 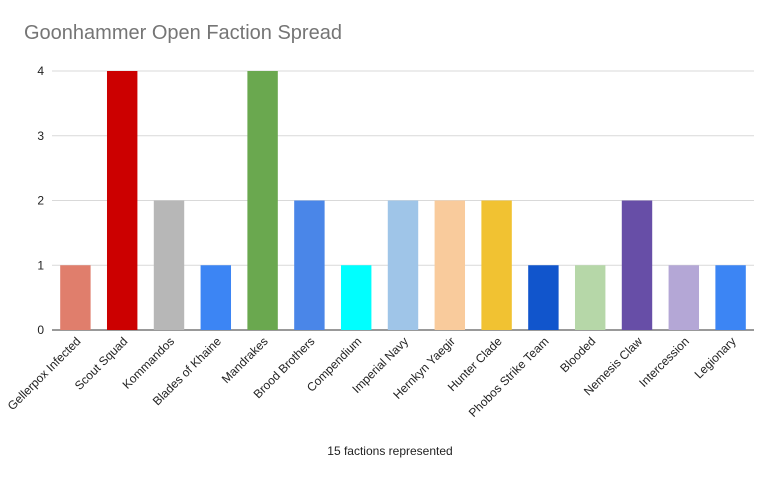 I want to click on x-axis-caption: 15 factions represented, so click(x=390, y=451).